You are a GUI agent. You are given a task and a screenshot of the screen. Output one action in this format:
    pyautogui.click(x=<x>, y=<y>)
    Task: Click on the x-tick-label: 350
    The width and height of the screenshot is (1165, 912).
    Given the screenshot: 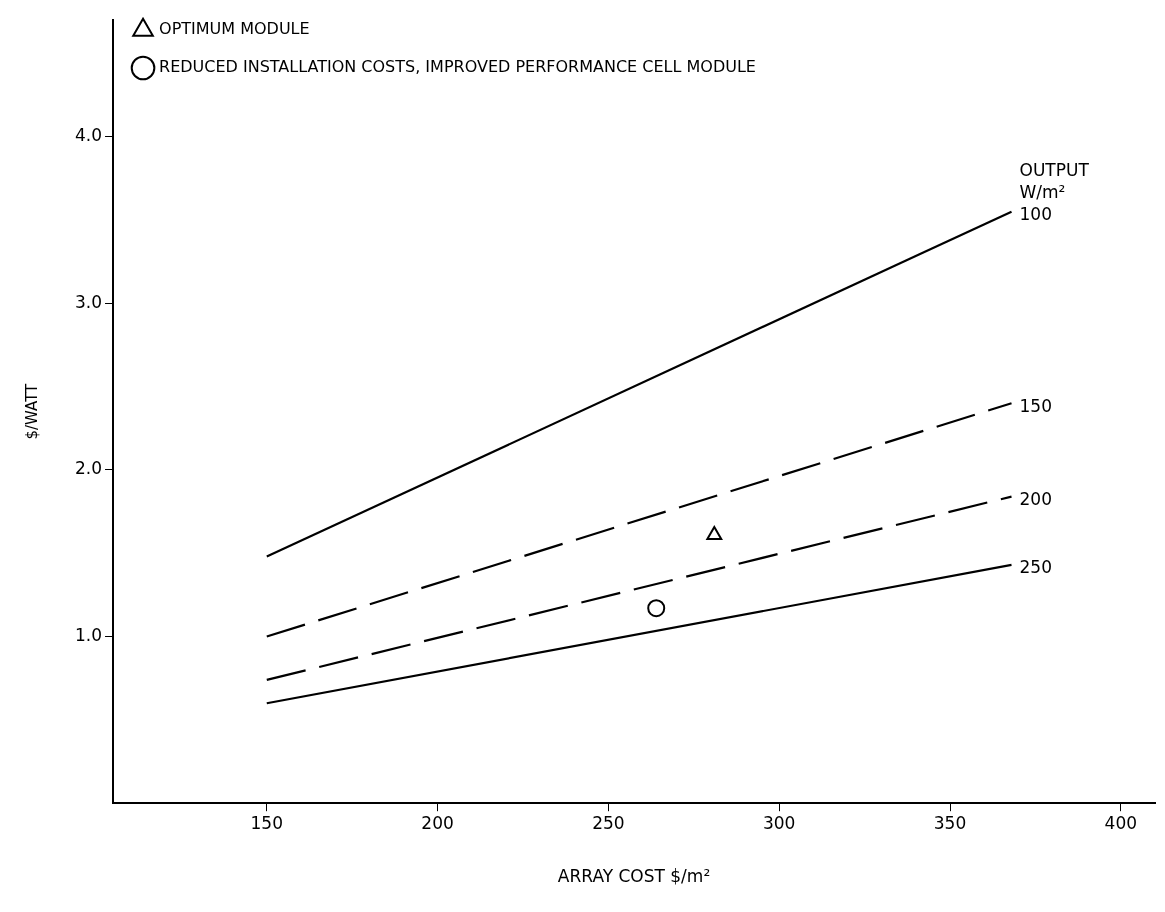 What is the action you would take?
    pyautogui.click(x=950, y=822)
    